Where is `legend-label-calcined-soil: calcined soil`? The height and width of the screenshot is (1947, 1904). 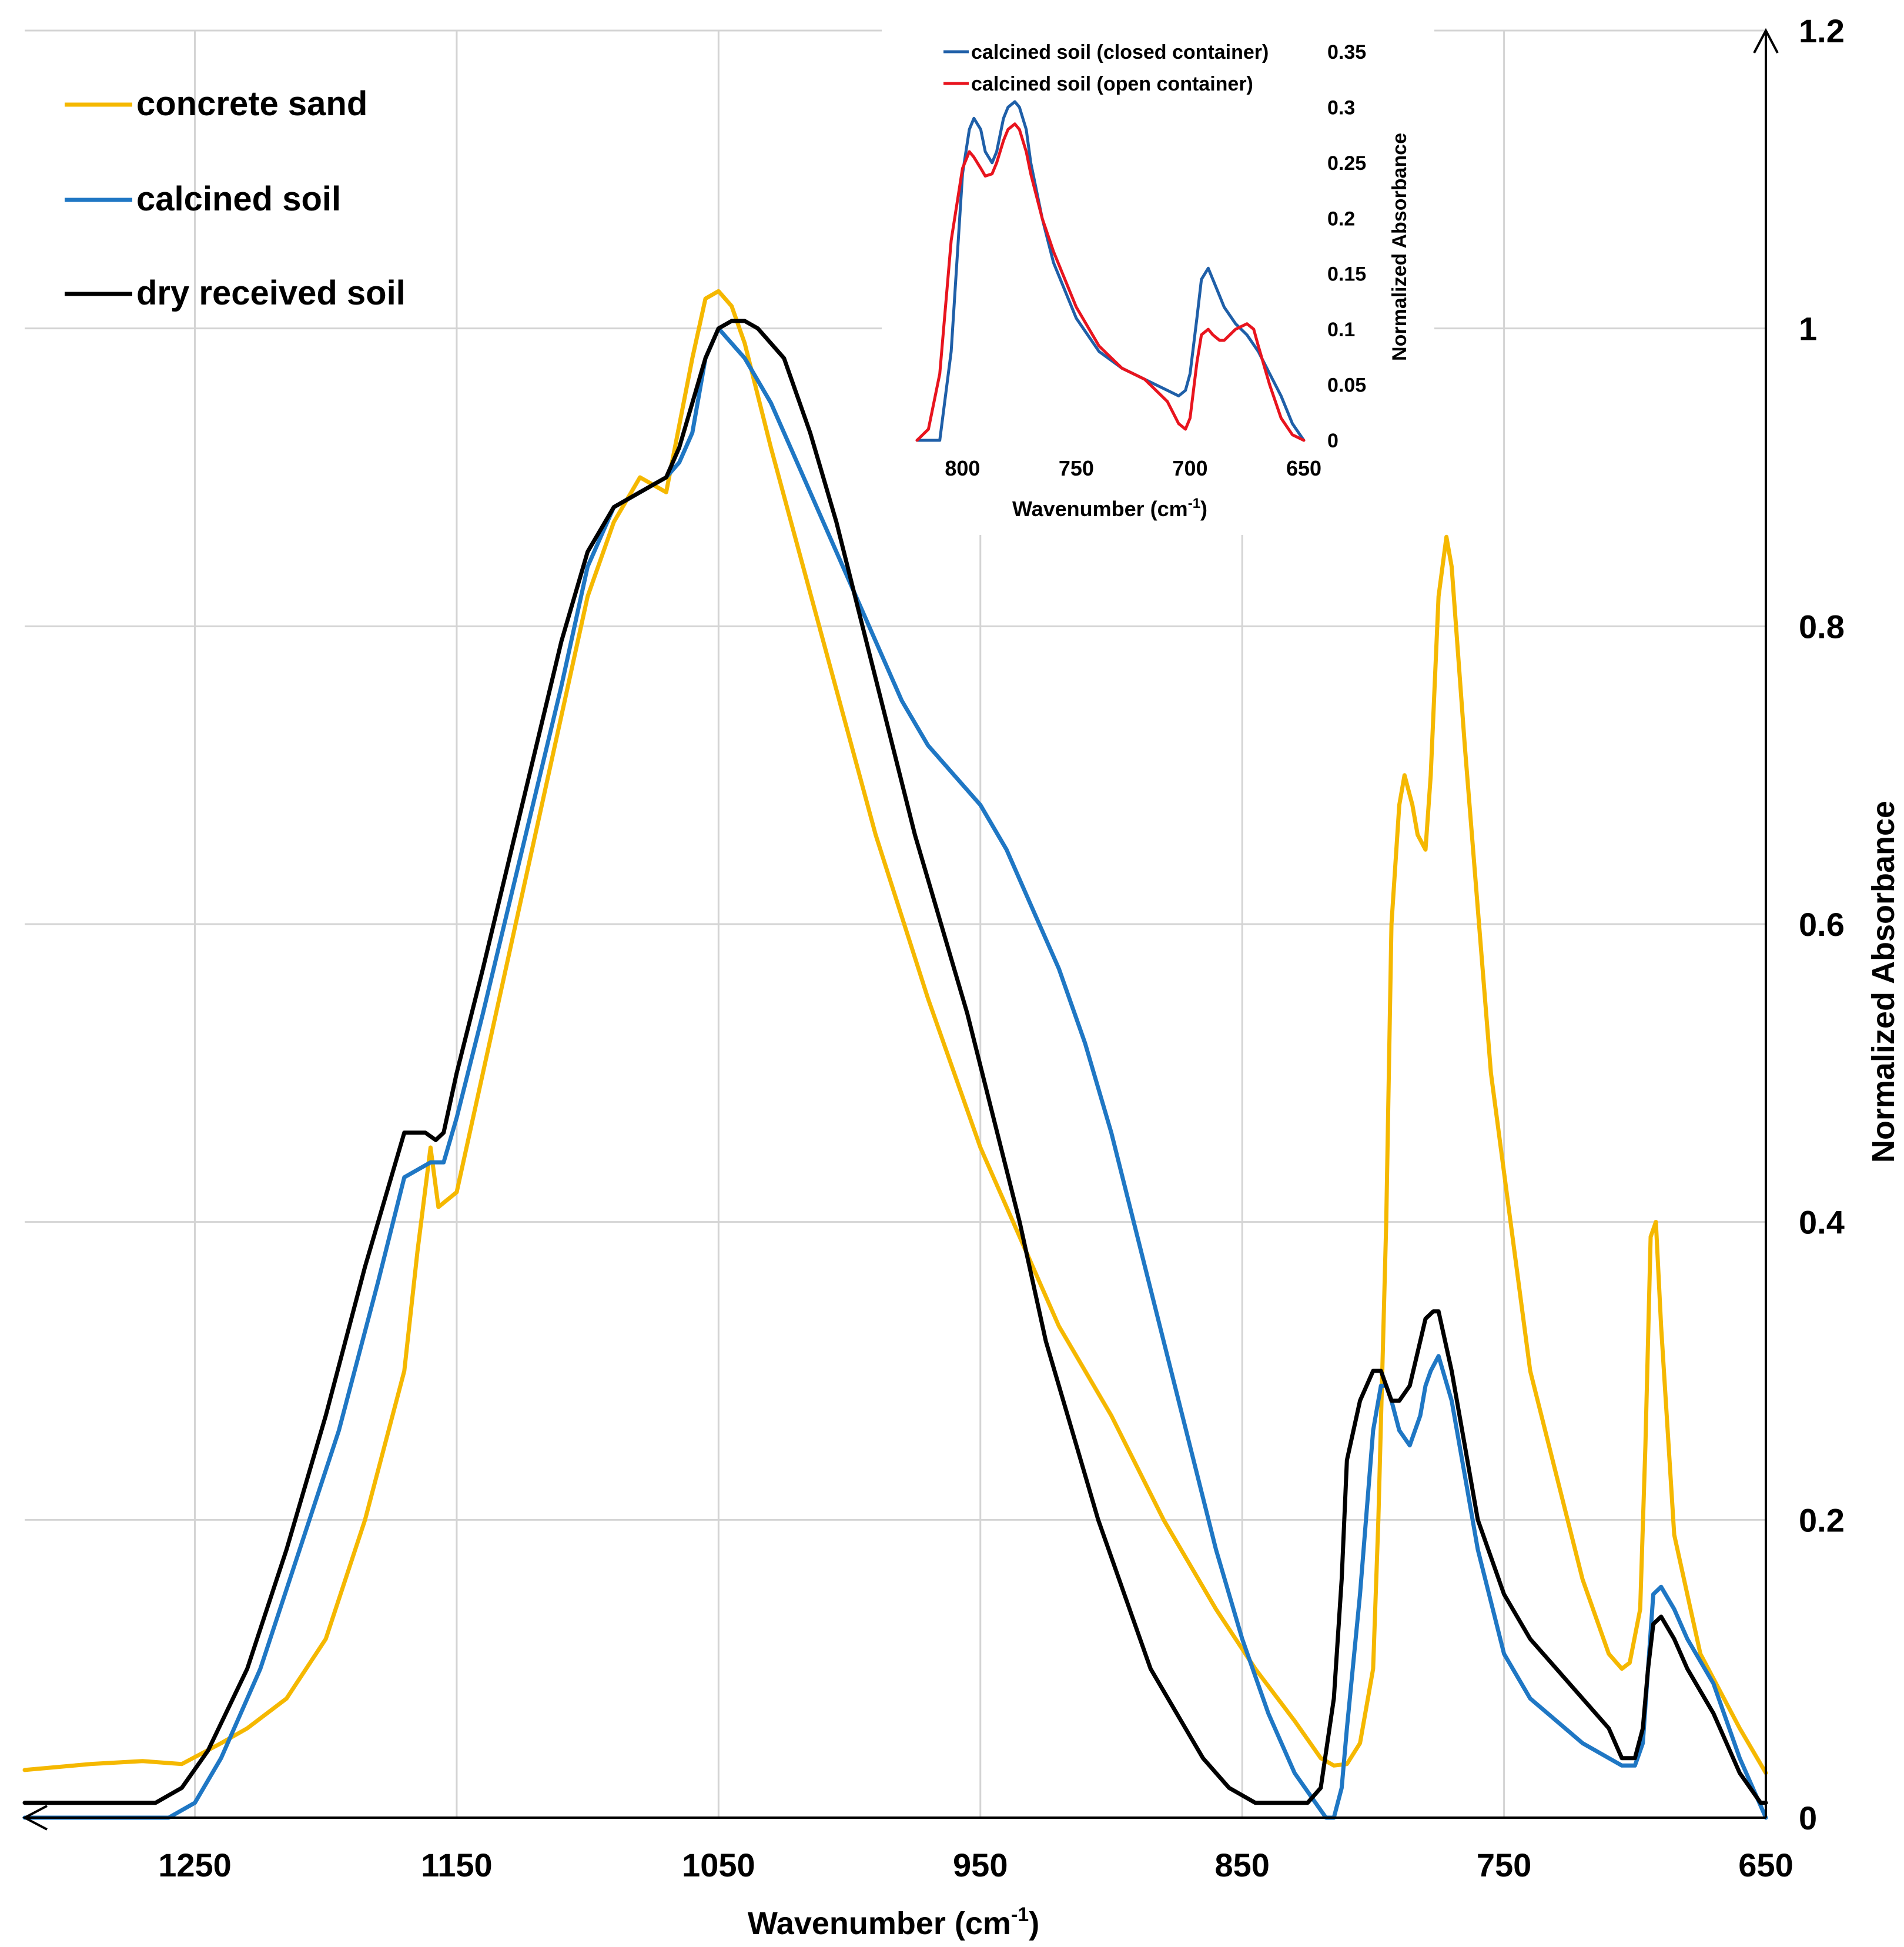 legend-label-calcined-soil: calcined soil is located at coordinates (238, 199).